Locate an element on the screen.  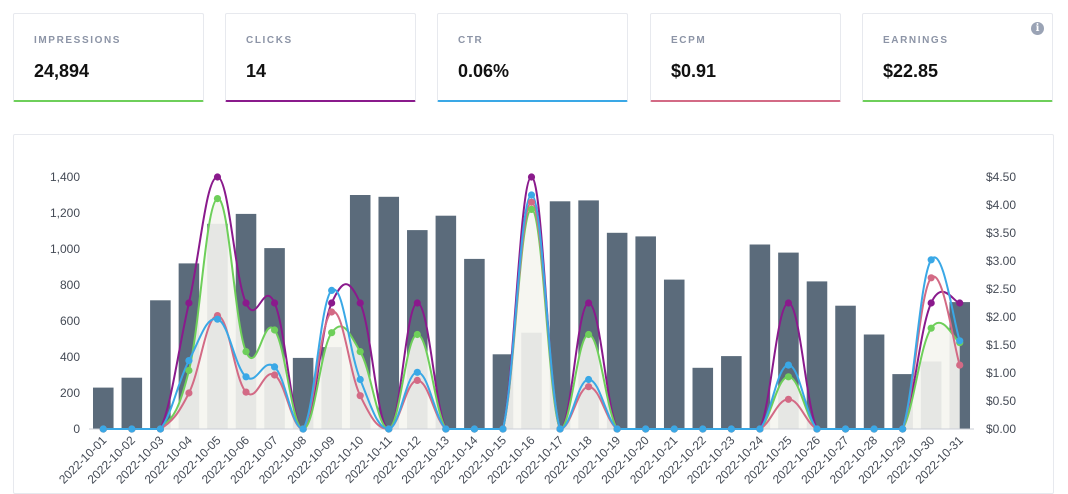
ctr-value: 0.06% is located at coordinates (484, 71).